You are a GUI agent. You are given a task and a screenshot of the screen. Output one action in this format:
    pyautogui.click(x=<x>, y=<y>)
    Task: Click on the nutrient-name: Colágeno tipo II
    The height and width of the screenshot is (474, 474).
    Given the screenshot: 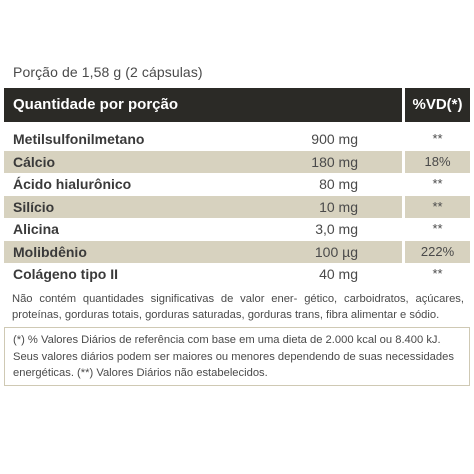 What is the action you would take?
    pyautogui.click(x=65, y=274)
    